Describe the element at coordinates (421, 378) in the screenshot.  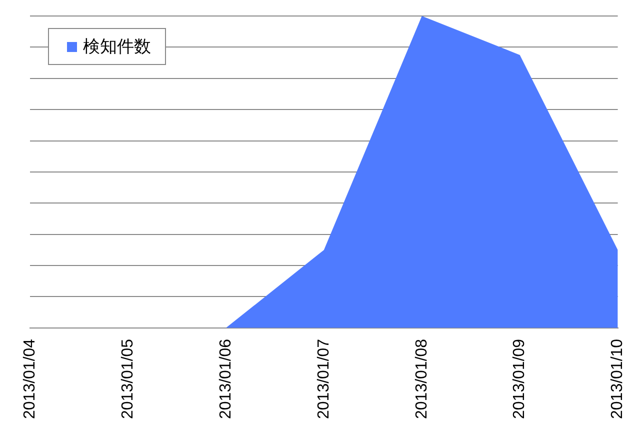
I see `x-tick-label: 2013/01/08` at that location.